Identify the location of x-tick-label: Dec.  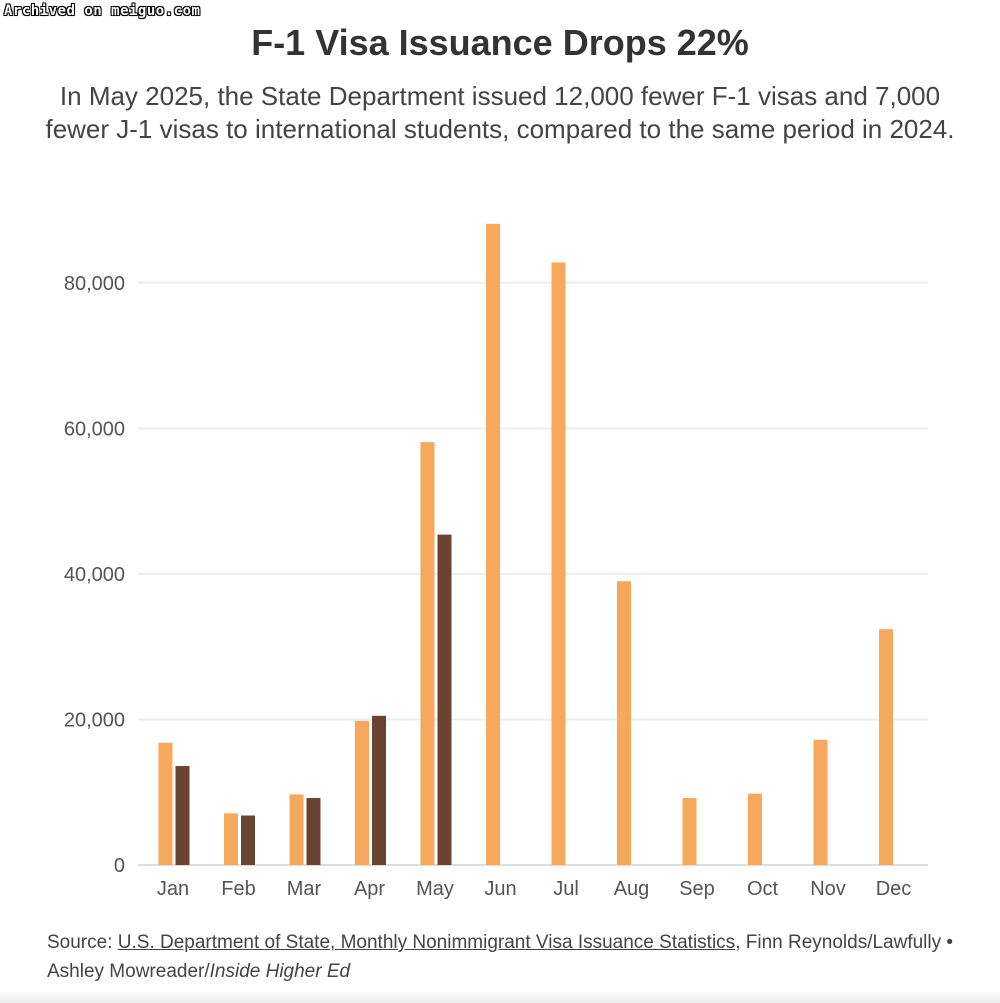
(894, 889).